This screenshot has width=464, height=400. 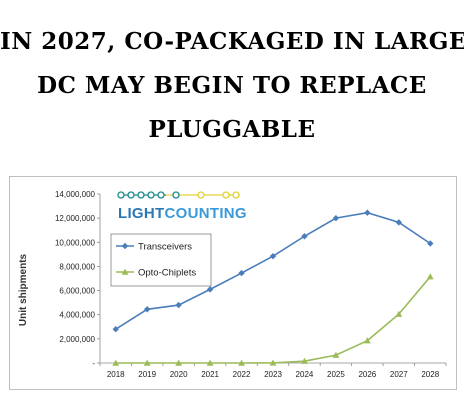 I want to click on headline-line-1: IN 2027, CO-PACKAGED IN LARGE, so click(x=232, y=41).